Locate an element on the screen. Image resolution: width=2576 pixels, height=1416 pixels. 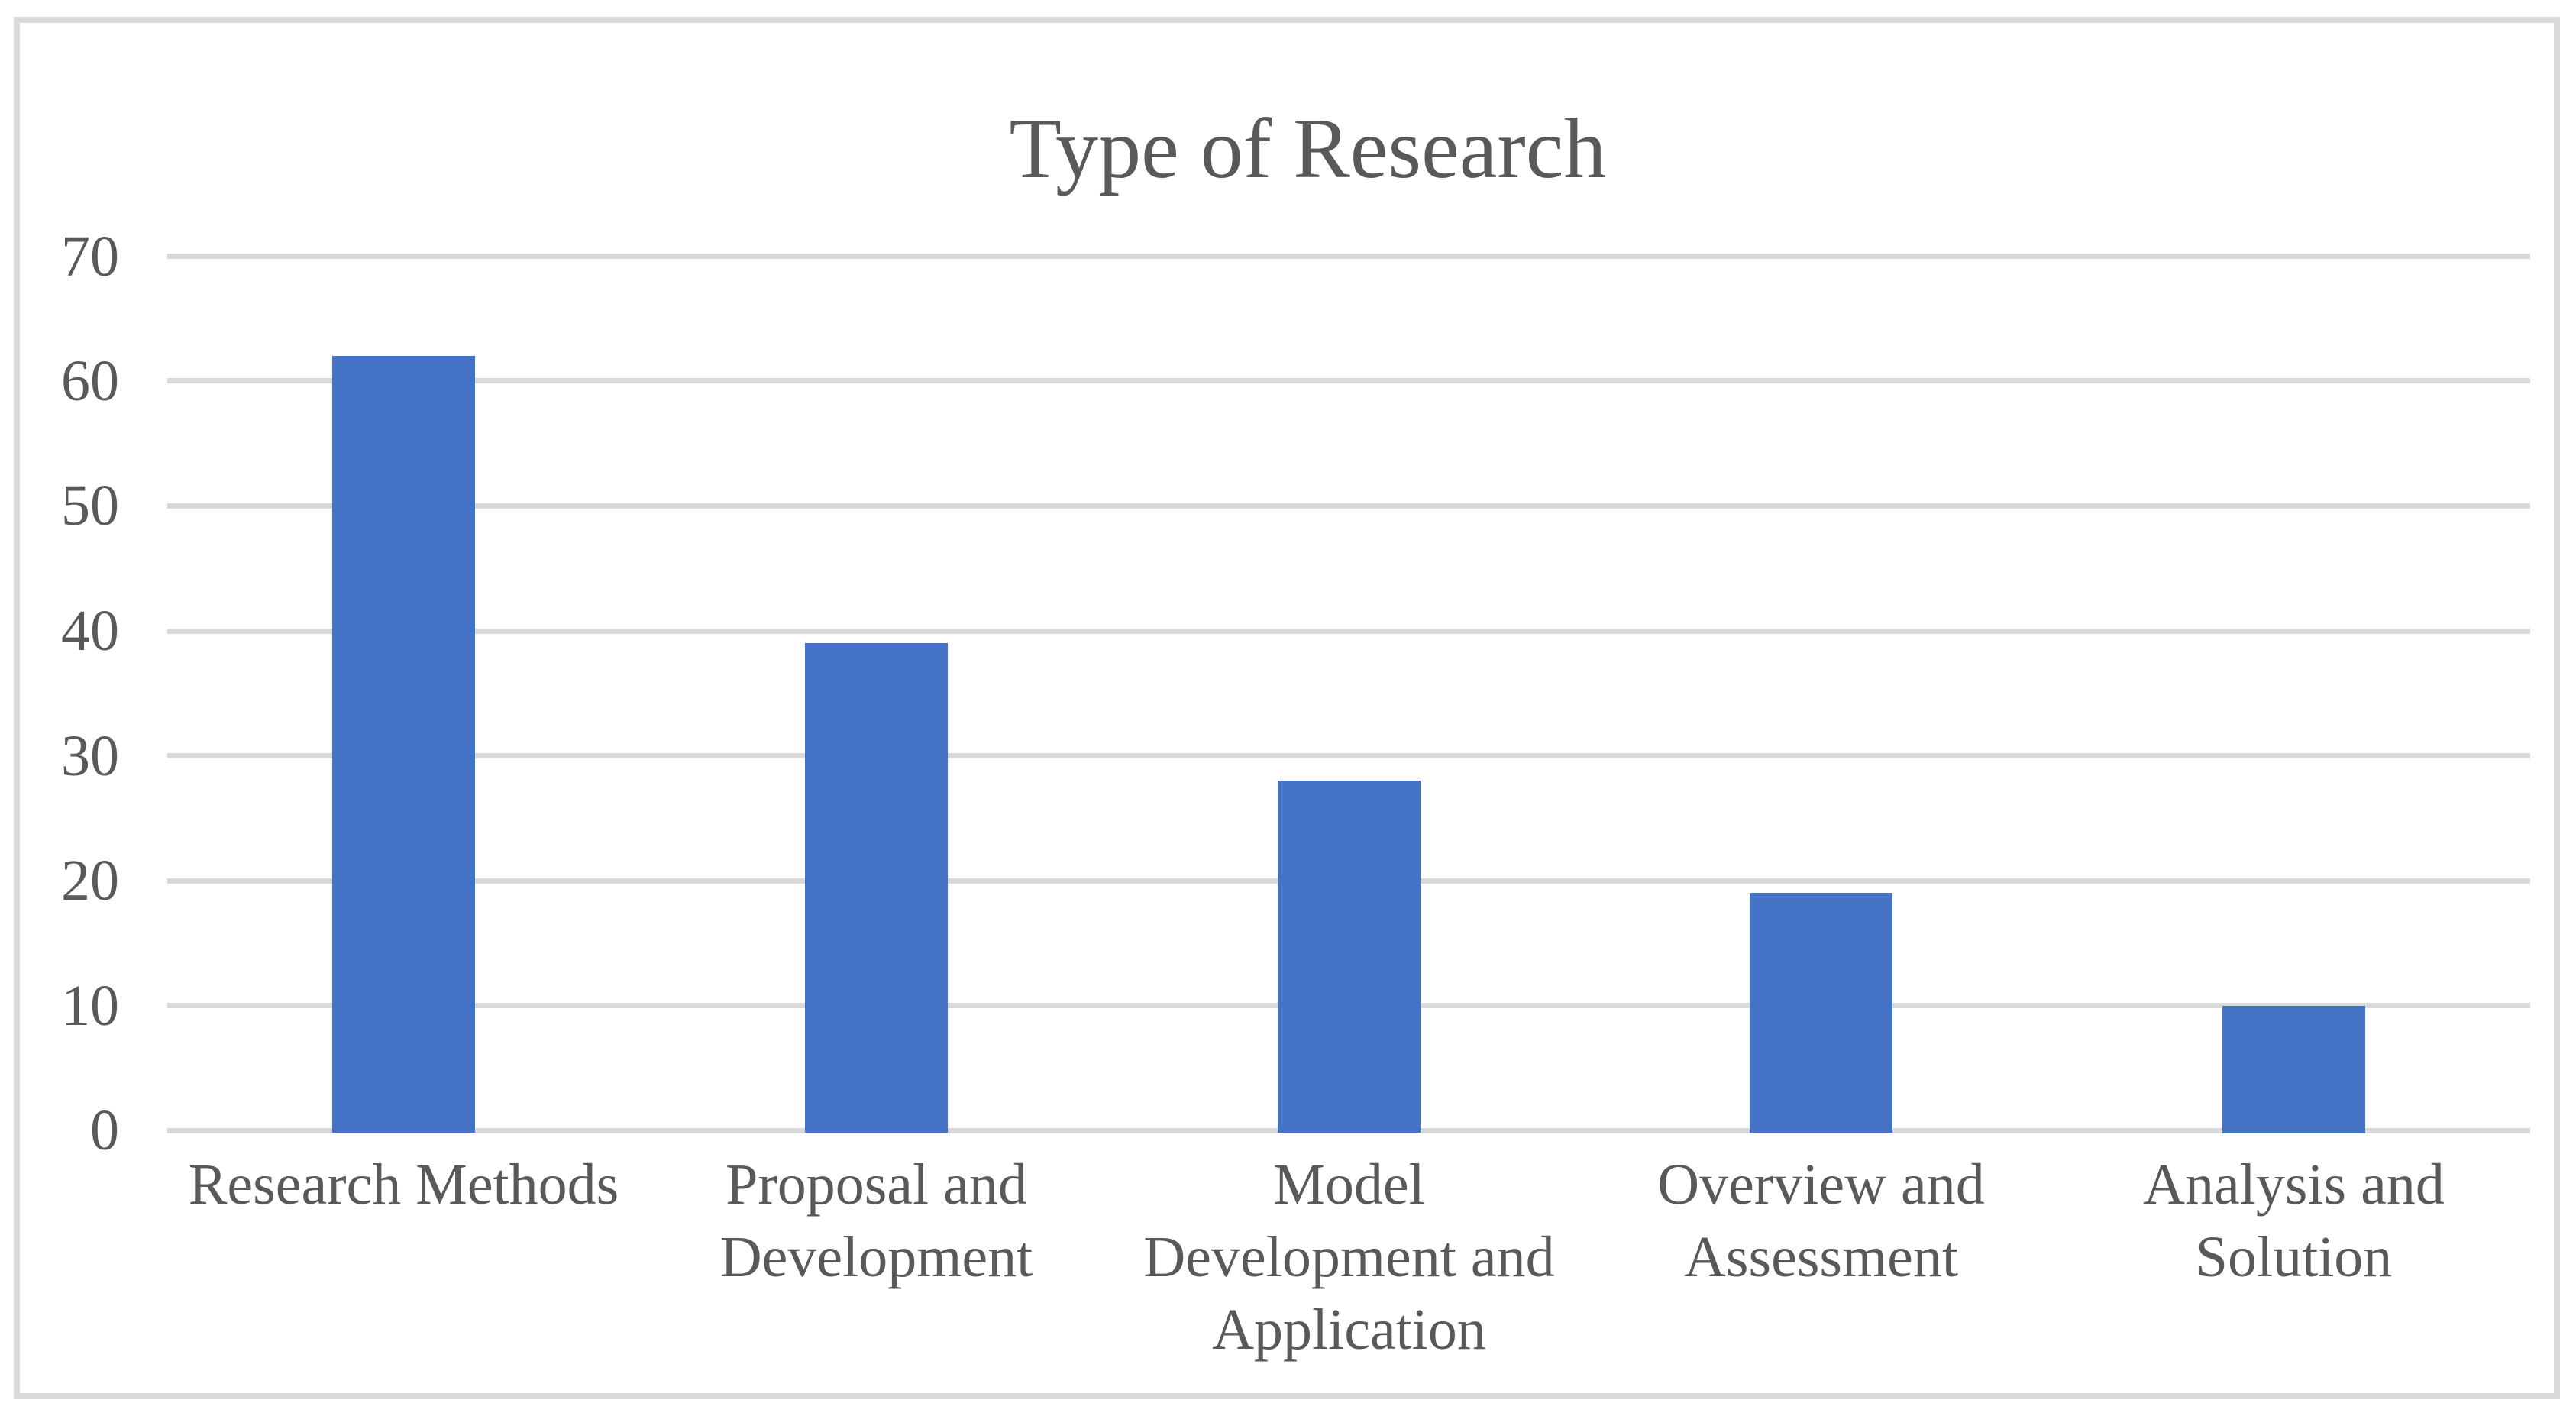
x-category-label-line: Application is located at coordinates (1349, 1330).